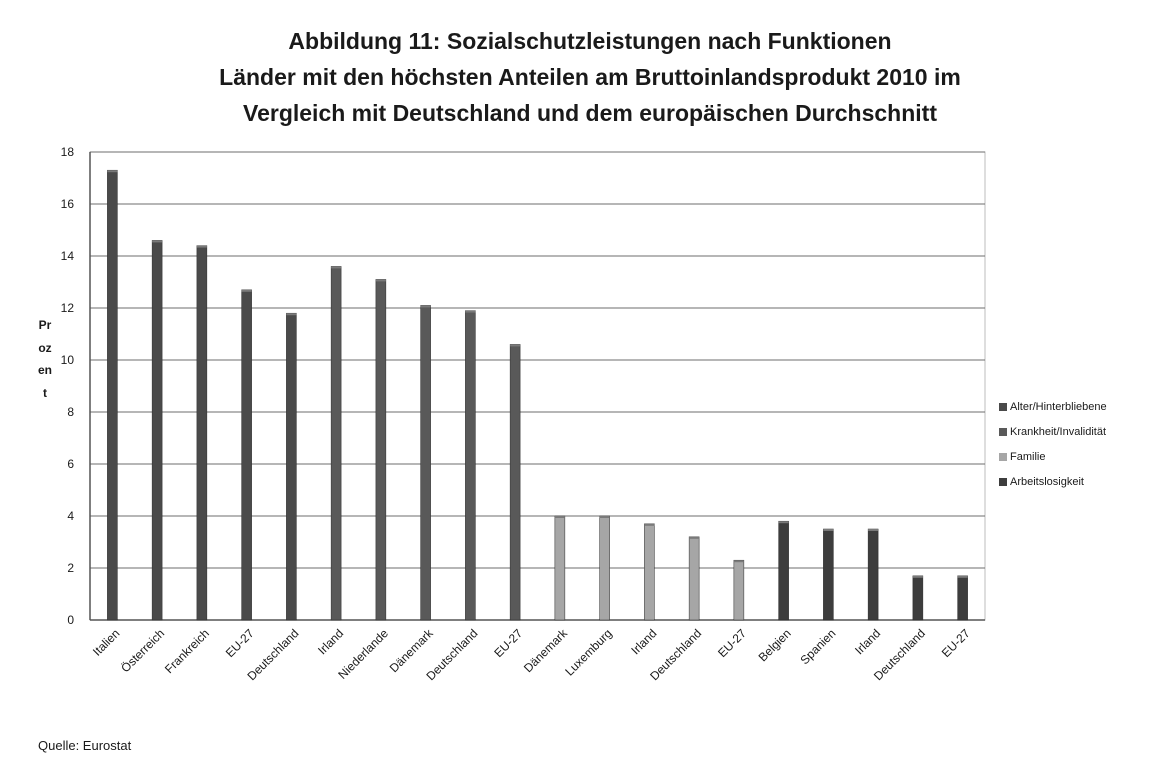 Image resolution: width=1171 pixels, height=760 pixels. What do you see at coordinates (588, 652) in the screenshot?
I see `x-tick-label: Luxemburg` at bounding box center [588, 652].